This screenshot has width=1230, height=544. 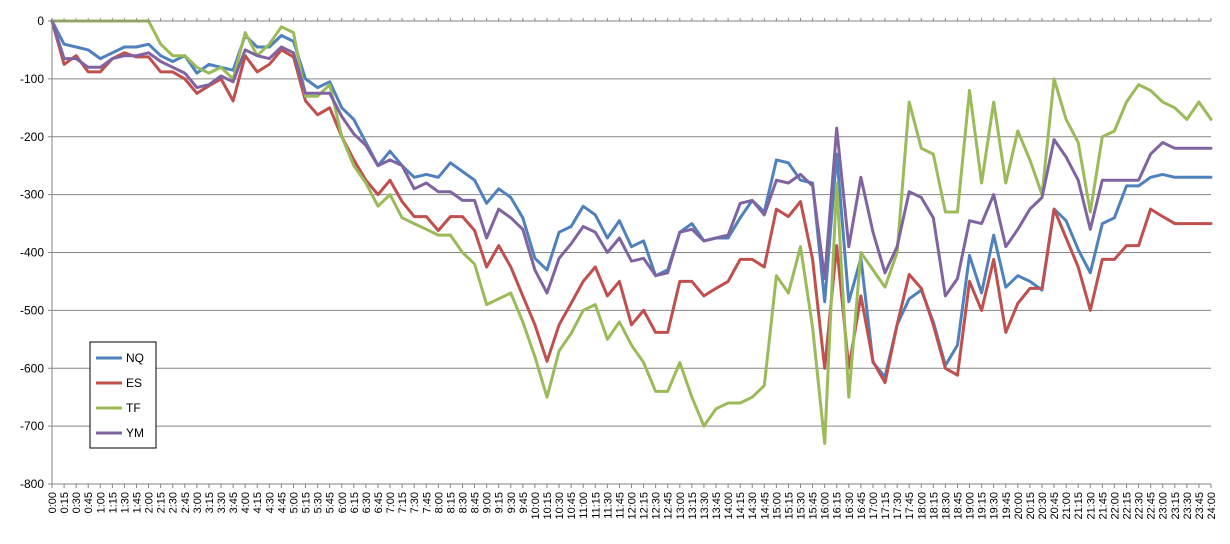 What do you see at coordinates (65, 502) in the screenshot?
I see `x-tick-label: 0:15` at bounding box center [65, 502].